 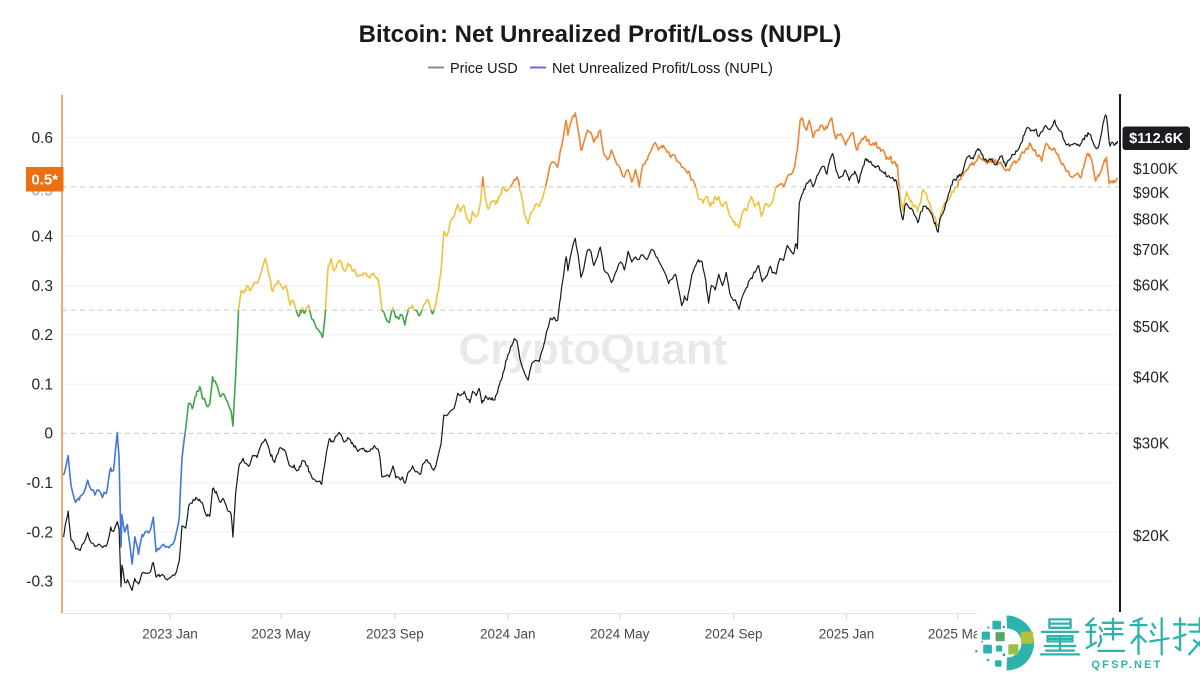 I want to click on svg-text: 0, so click(x=48, y=434).